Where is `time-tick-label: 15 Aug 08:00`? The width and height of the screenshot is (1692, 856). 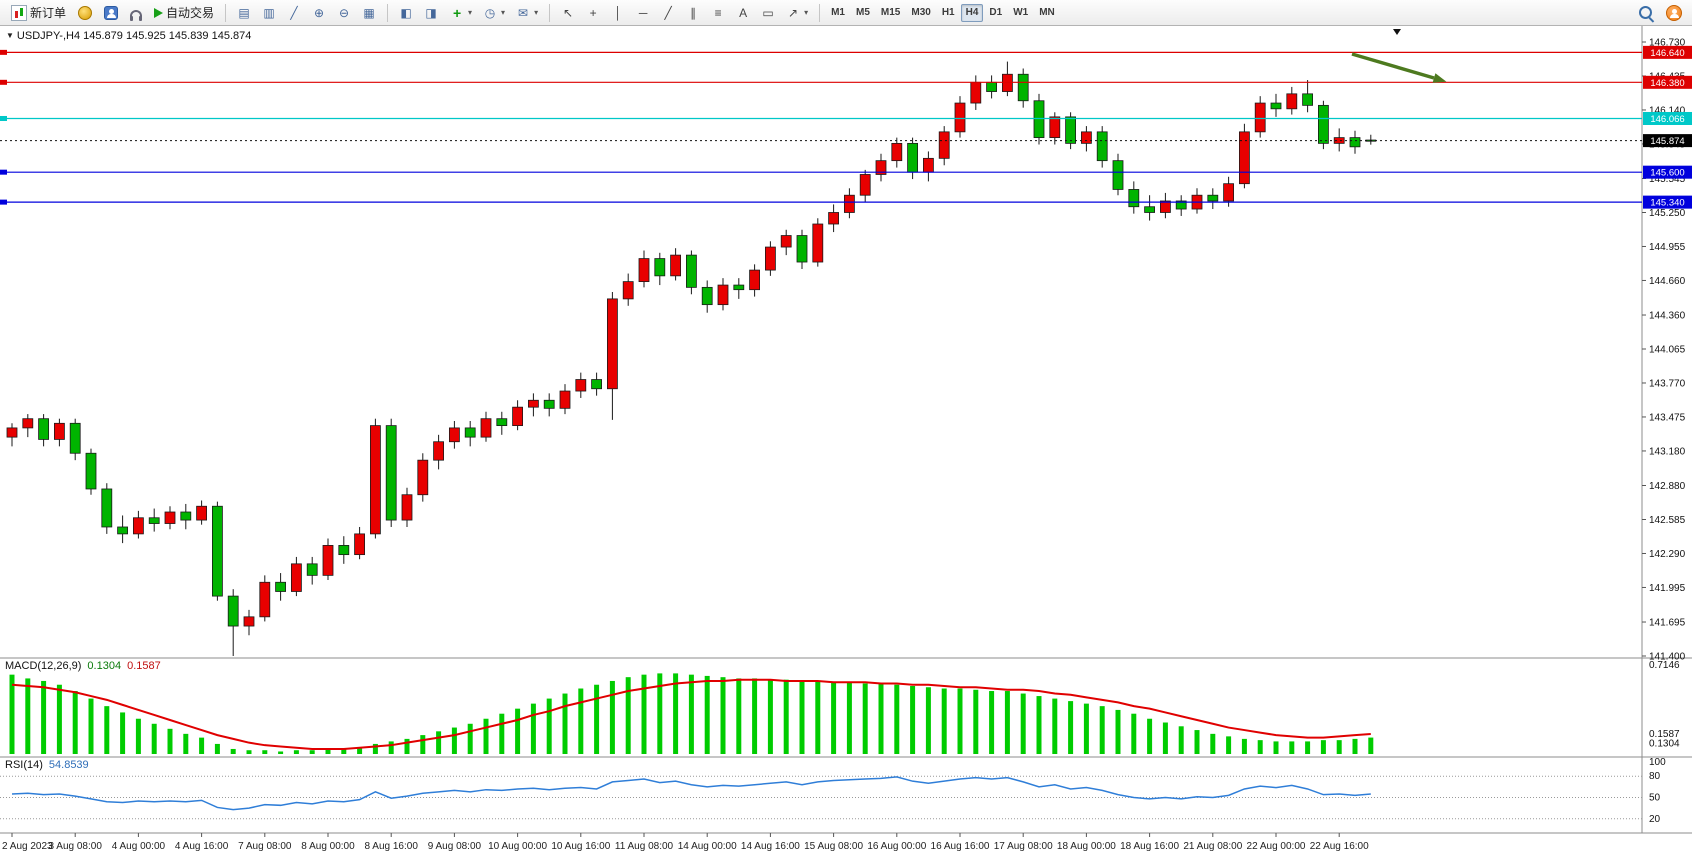 time-tick-label: 15 Aug 08:00 is located at coordinates (833, 846).